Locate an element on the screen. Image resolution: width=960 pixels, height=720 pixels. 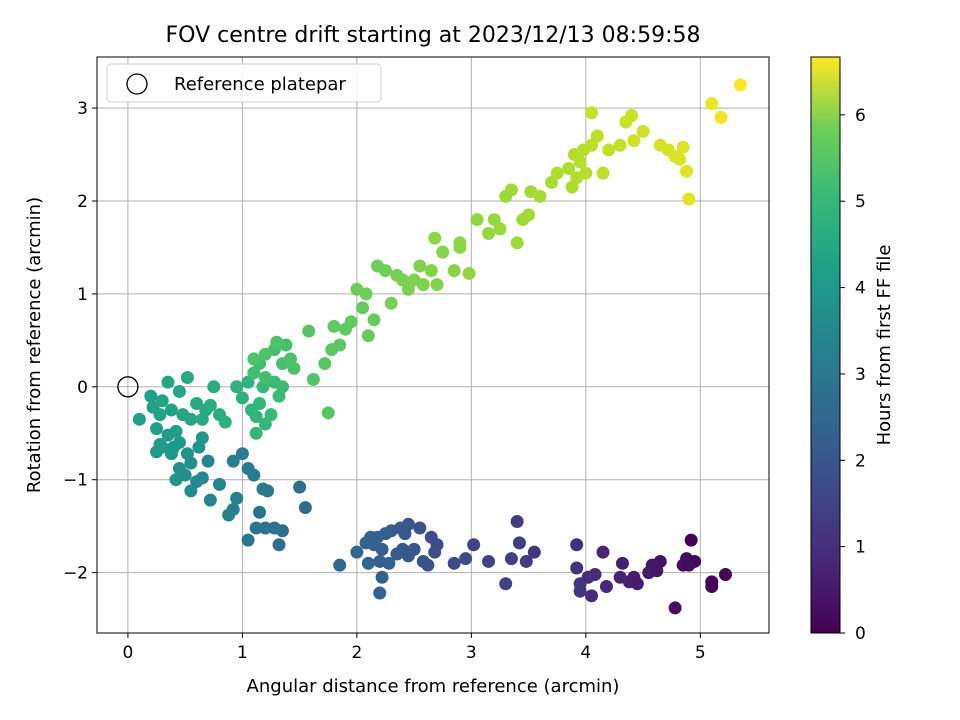
colorbar: 0 1 2 3 4 5 6 Hours from first FF file is located at coordinates (852, 350).